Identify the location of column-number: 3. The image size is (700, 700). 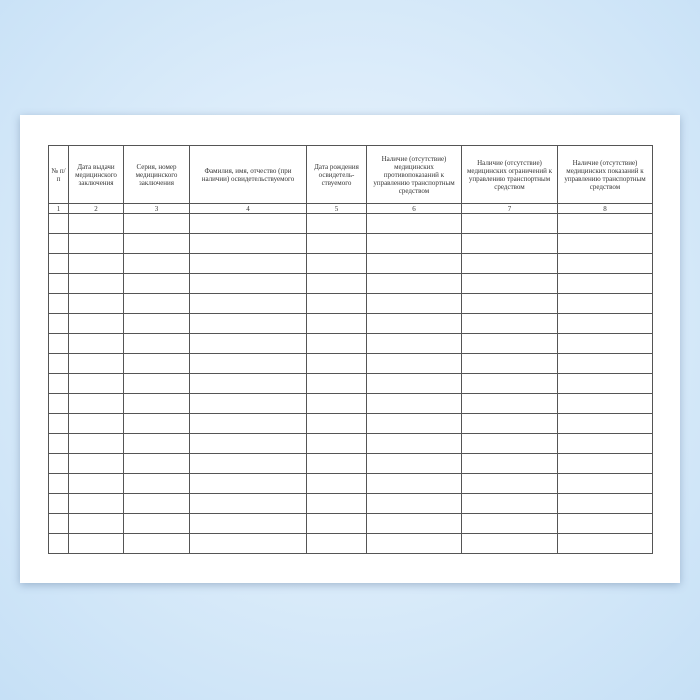
(156, 208).